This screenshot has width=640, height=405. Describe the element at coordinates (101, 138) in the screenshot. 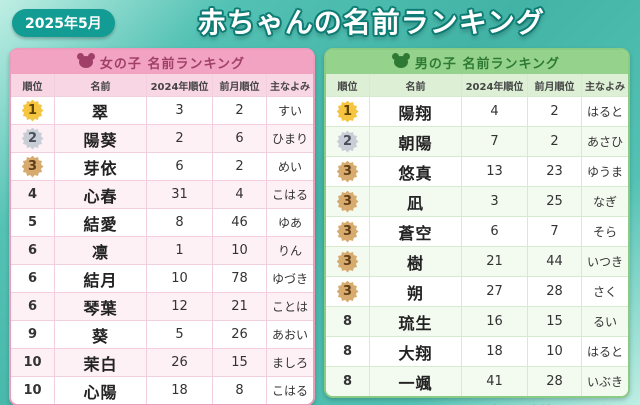

I see `name-cell: 陽葵` at that location.